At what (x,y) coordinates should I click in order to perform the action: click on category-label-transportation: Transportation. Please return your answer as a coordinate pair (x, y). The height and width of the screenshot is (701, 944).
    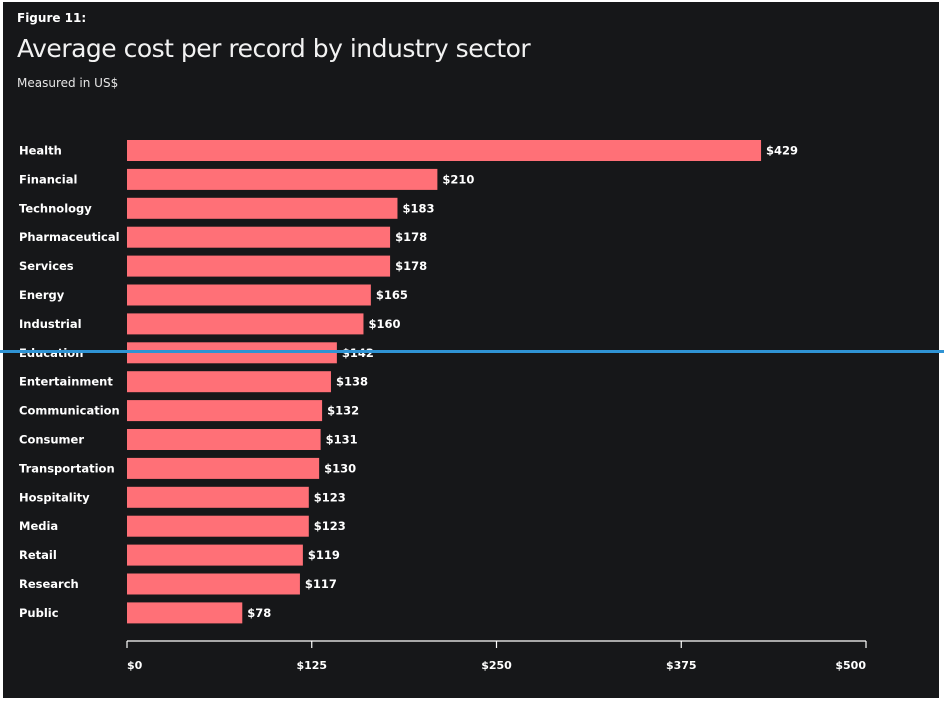
    Looking at the image, I should click on (67, 468).